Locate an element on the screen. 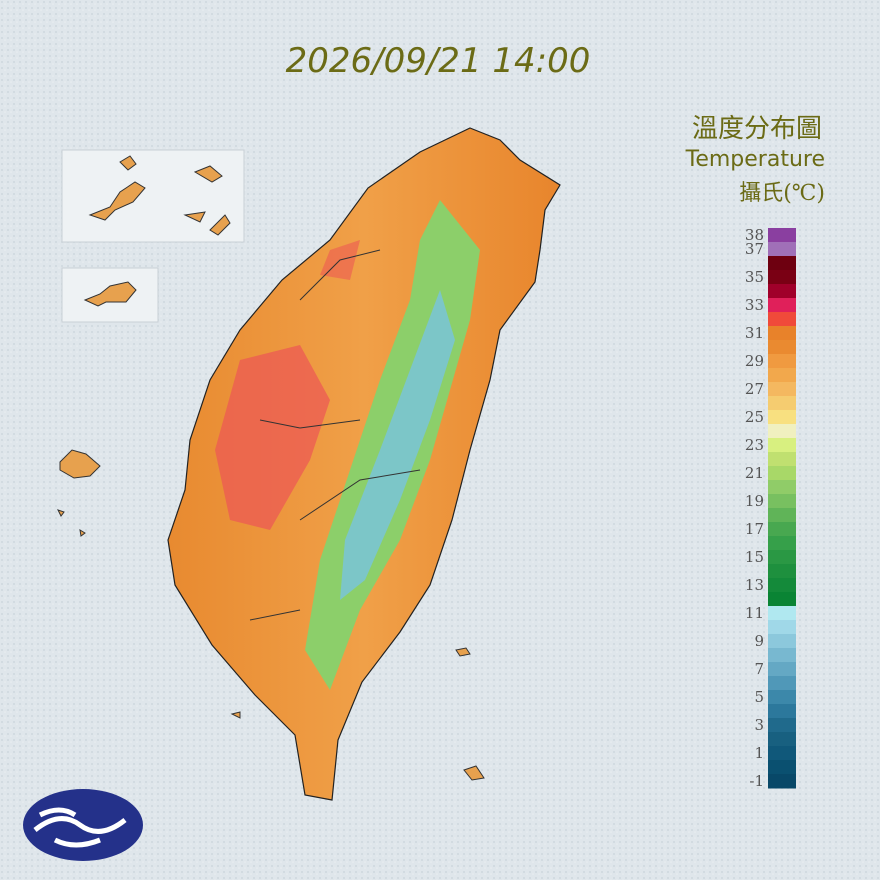 This screenshot has height=880, width=880. legend-tick-label: 27 is located at coordinates (754, 389).